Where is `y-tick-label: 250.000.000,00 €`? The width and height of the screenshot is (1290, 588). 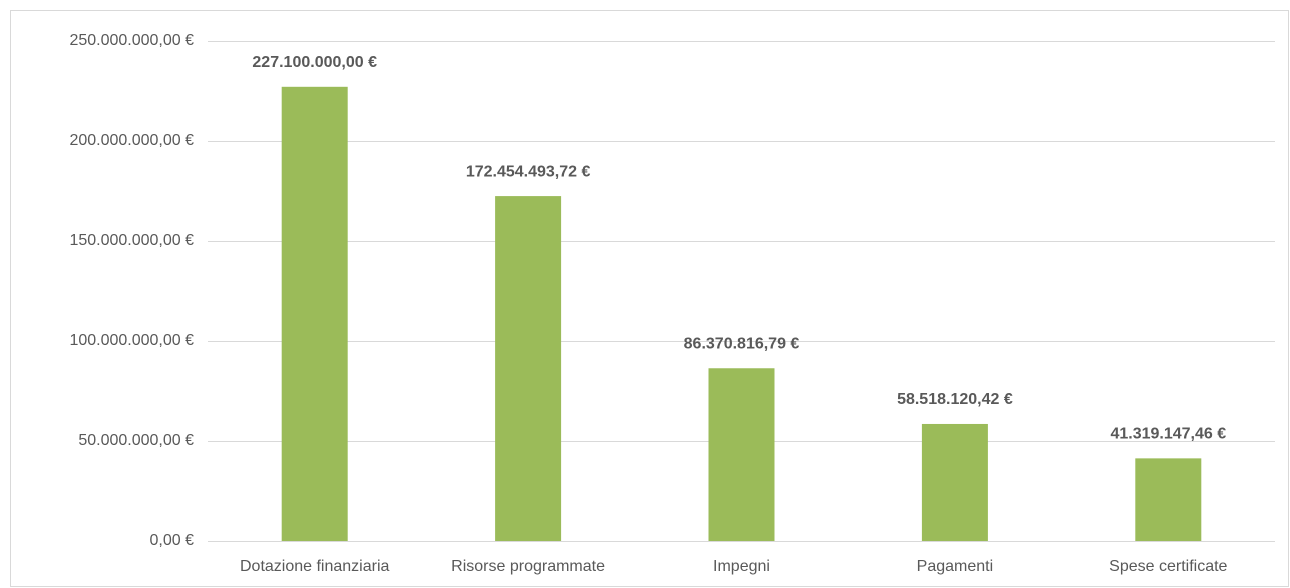
y-tick-label: 250.000.000,00 € is located at coordinates (131, 40).